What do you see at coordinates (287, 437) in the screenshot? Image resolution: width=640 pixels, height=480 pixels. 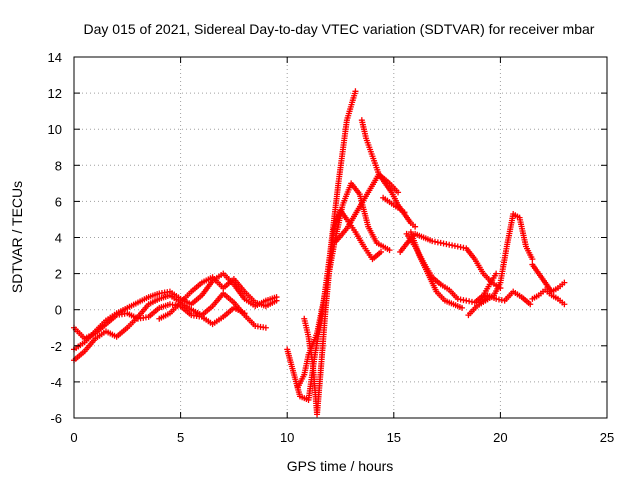 I see `x-tick-label: 10` at bounding box center [287, 437].